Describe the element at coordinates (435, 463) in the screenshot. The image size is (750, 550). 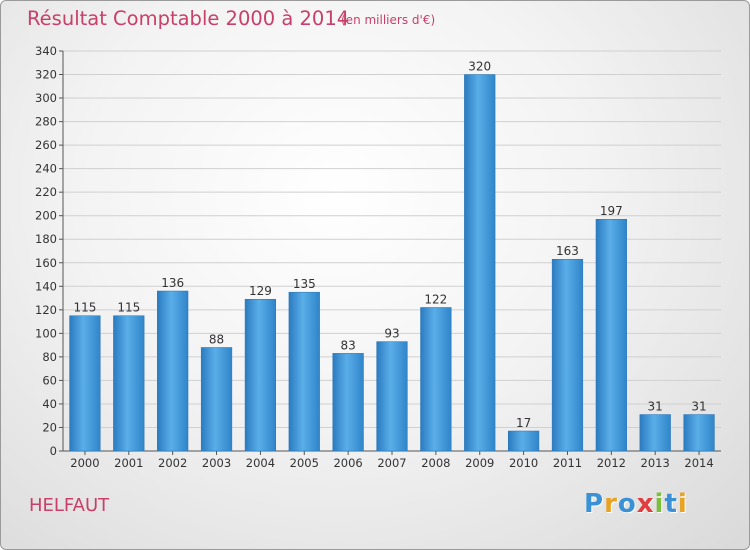
I see `x-tick-label: 2008` at that location.